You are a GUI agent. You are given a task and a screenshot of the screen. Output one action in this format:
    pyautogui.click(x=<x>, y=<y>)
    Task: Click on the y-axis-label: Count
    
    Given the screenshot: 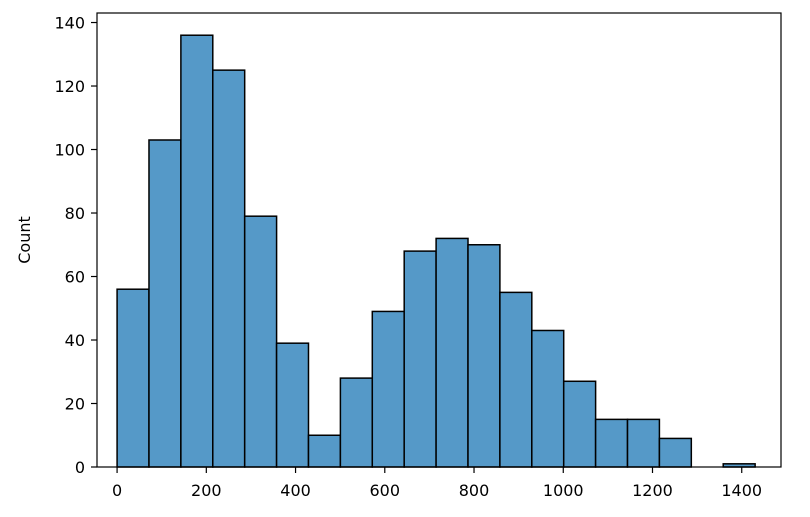 What is the action you would take?
    pyautogui.click(x=24, y=240)
    